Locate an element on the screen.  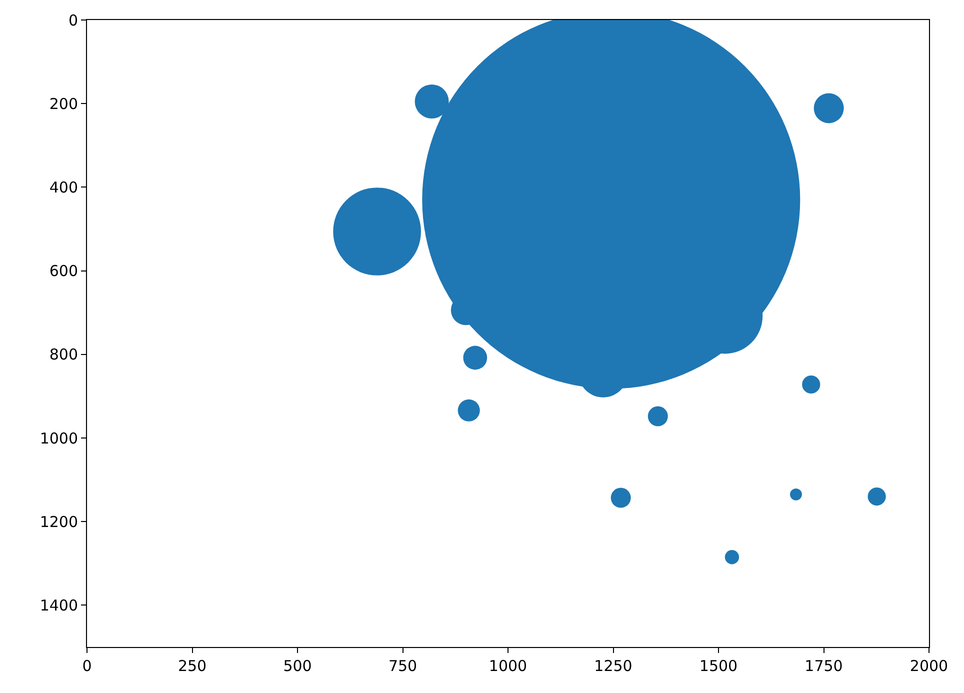
y-tick-label: 0 is located at coordinates (73, 20).